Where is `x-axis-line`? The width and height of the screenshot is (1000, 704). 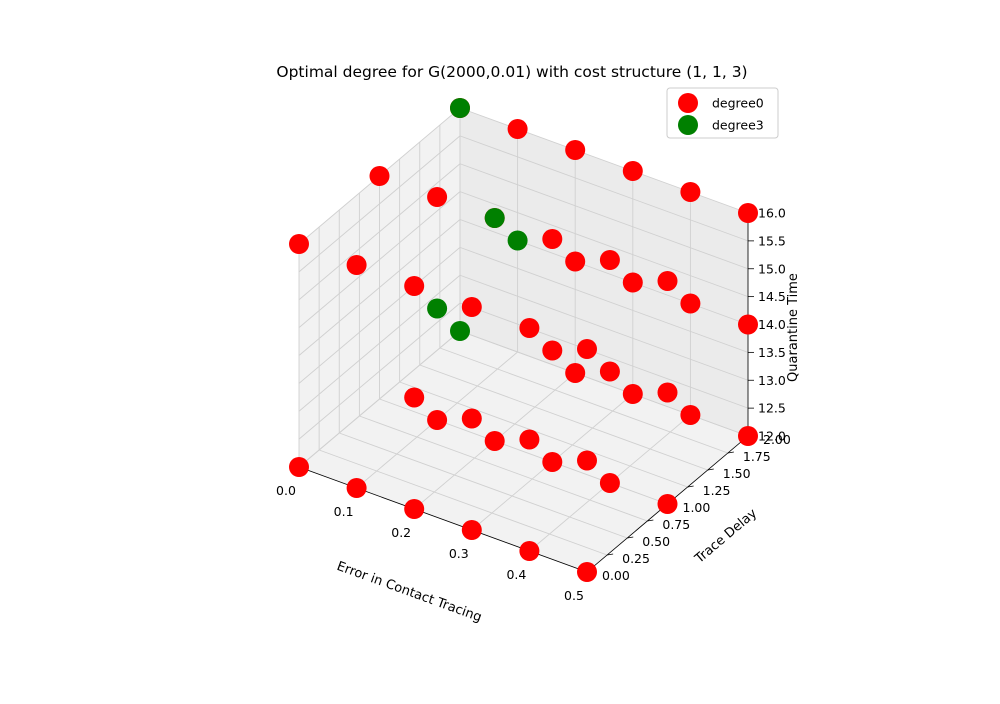 x-axis-line is located at coordinates (443, 519).